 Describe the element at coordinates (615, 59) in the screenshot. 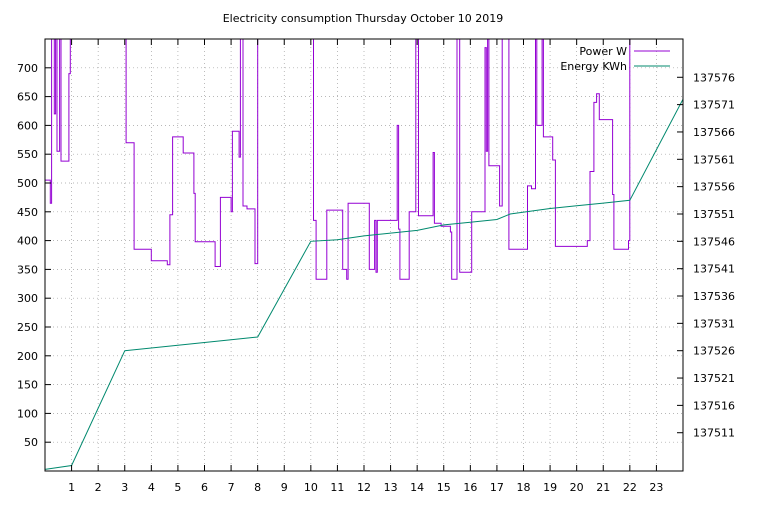

I see `legend: Power W Energy KWh` at that location.